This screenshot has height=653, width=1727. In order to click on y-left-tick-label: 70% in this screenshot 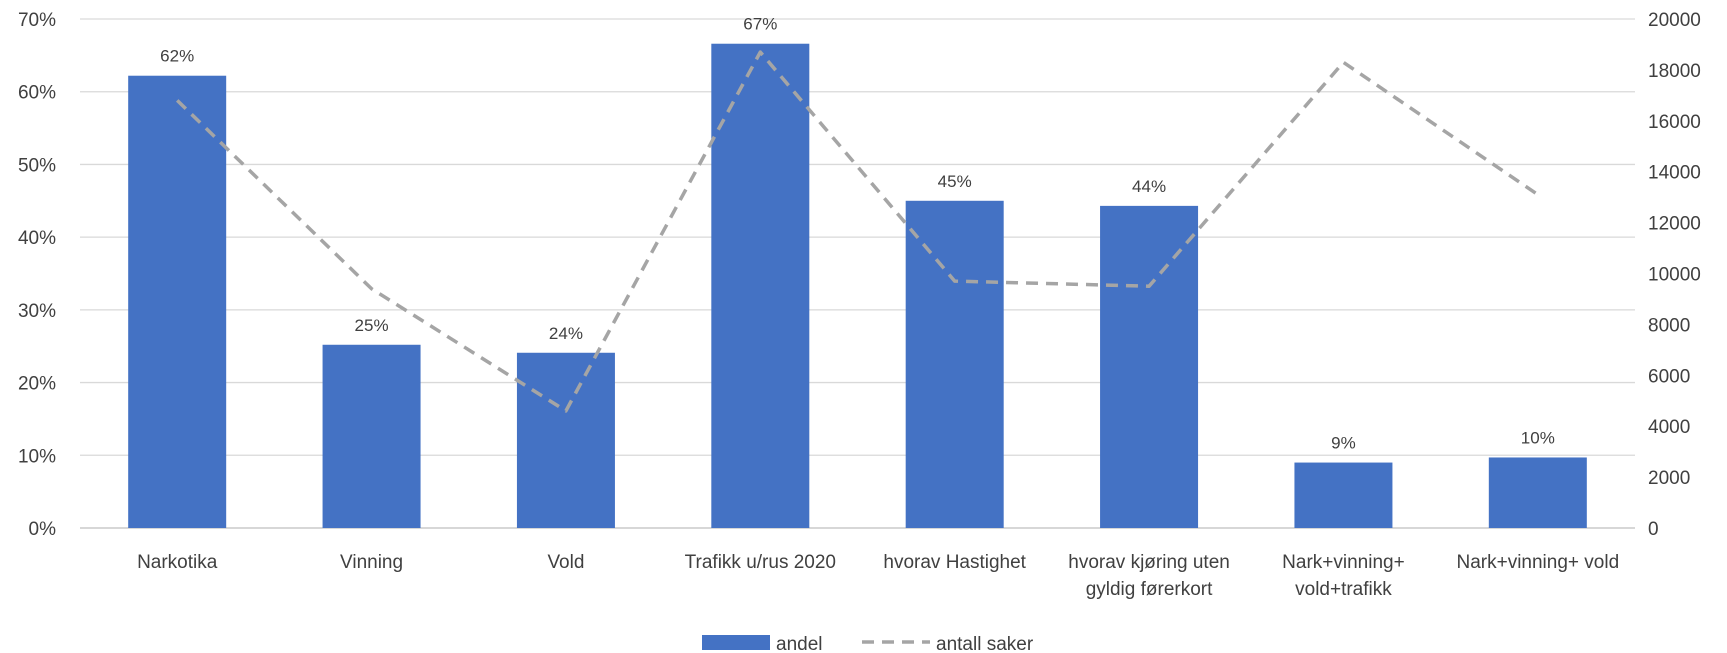, I will do `click(37, 20)`.